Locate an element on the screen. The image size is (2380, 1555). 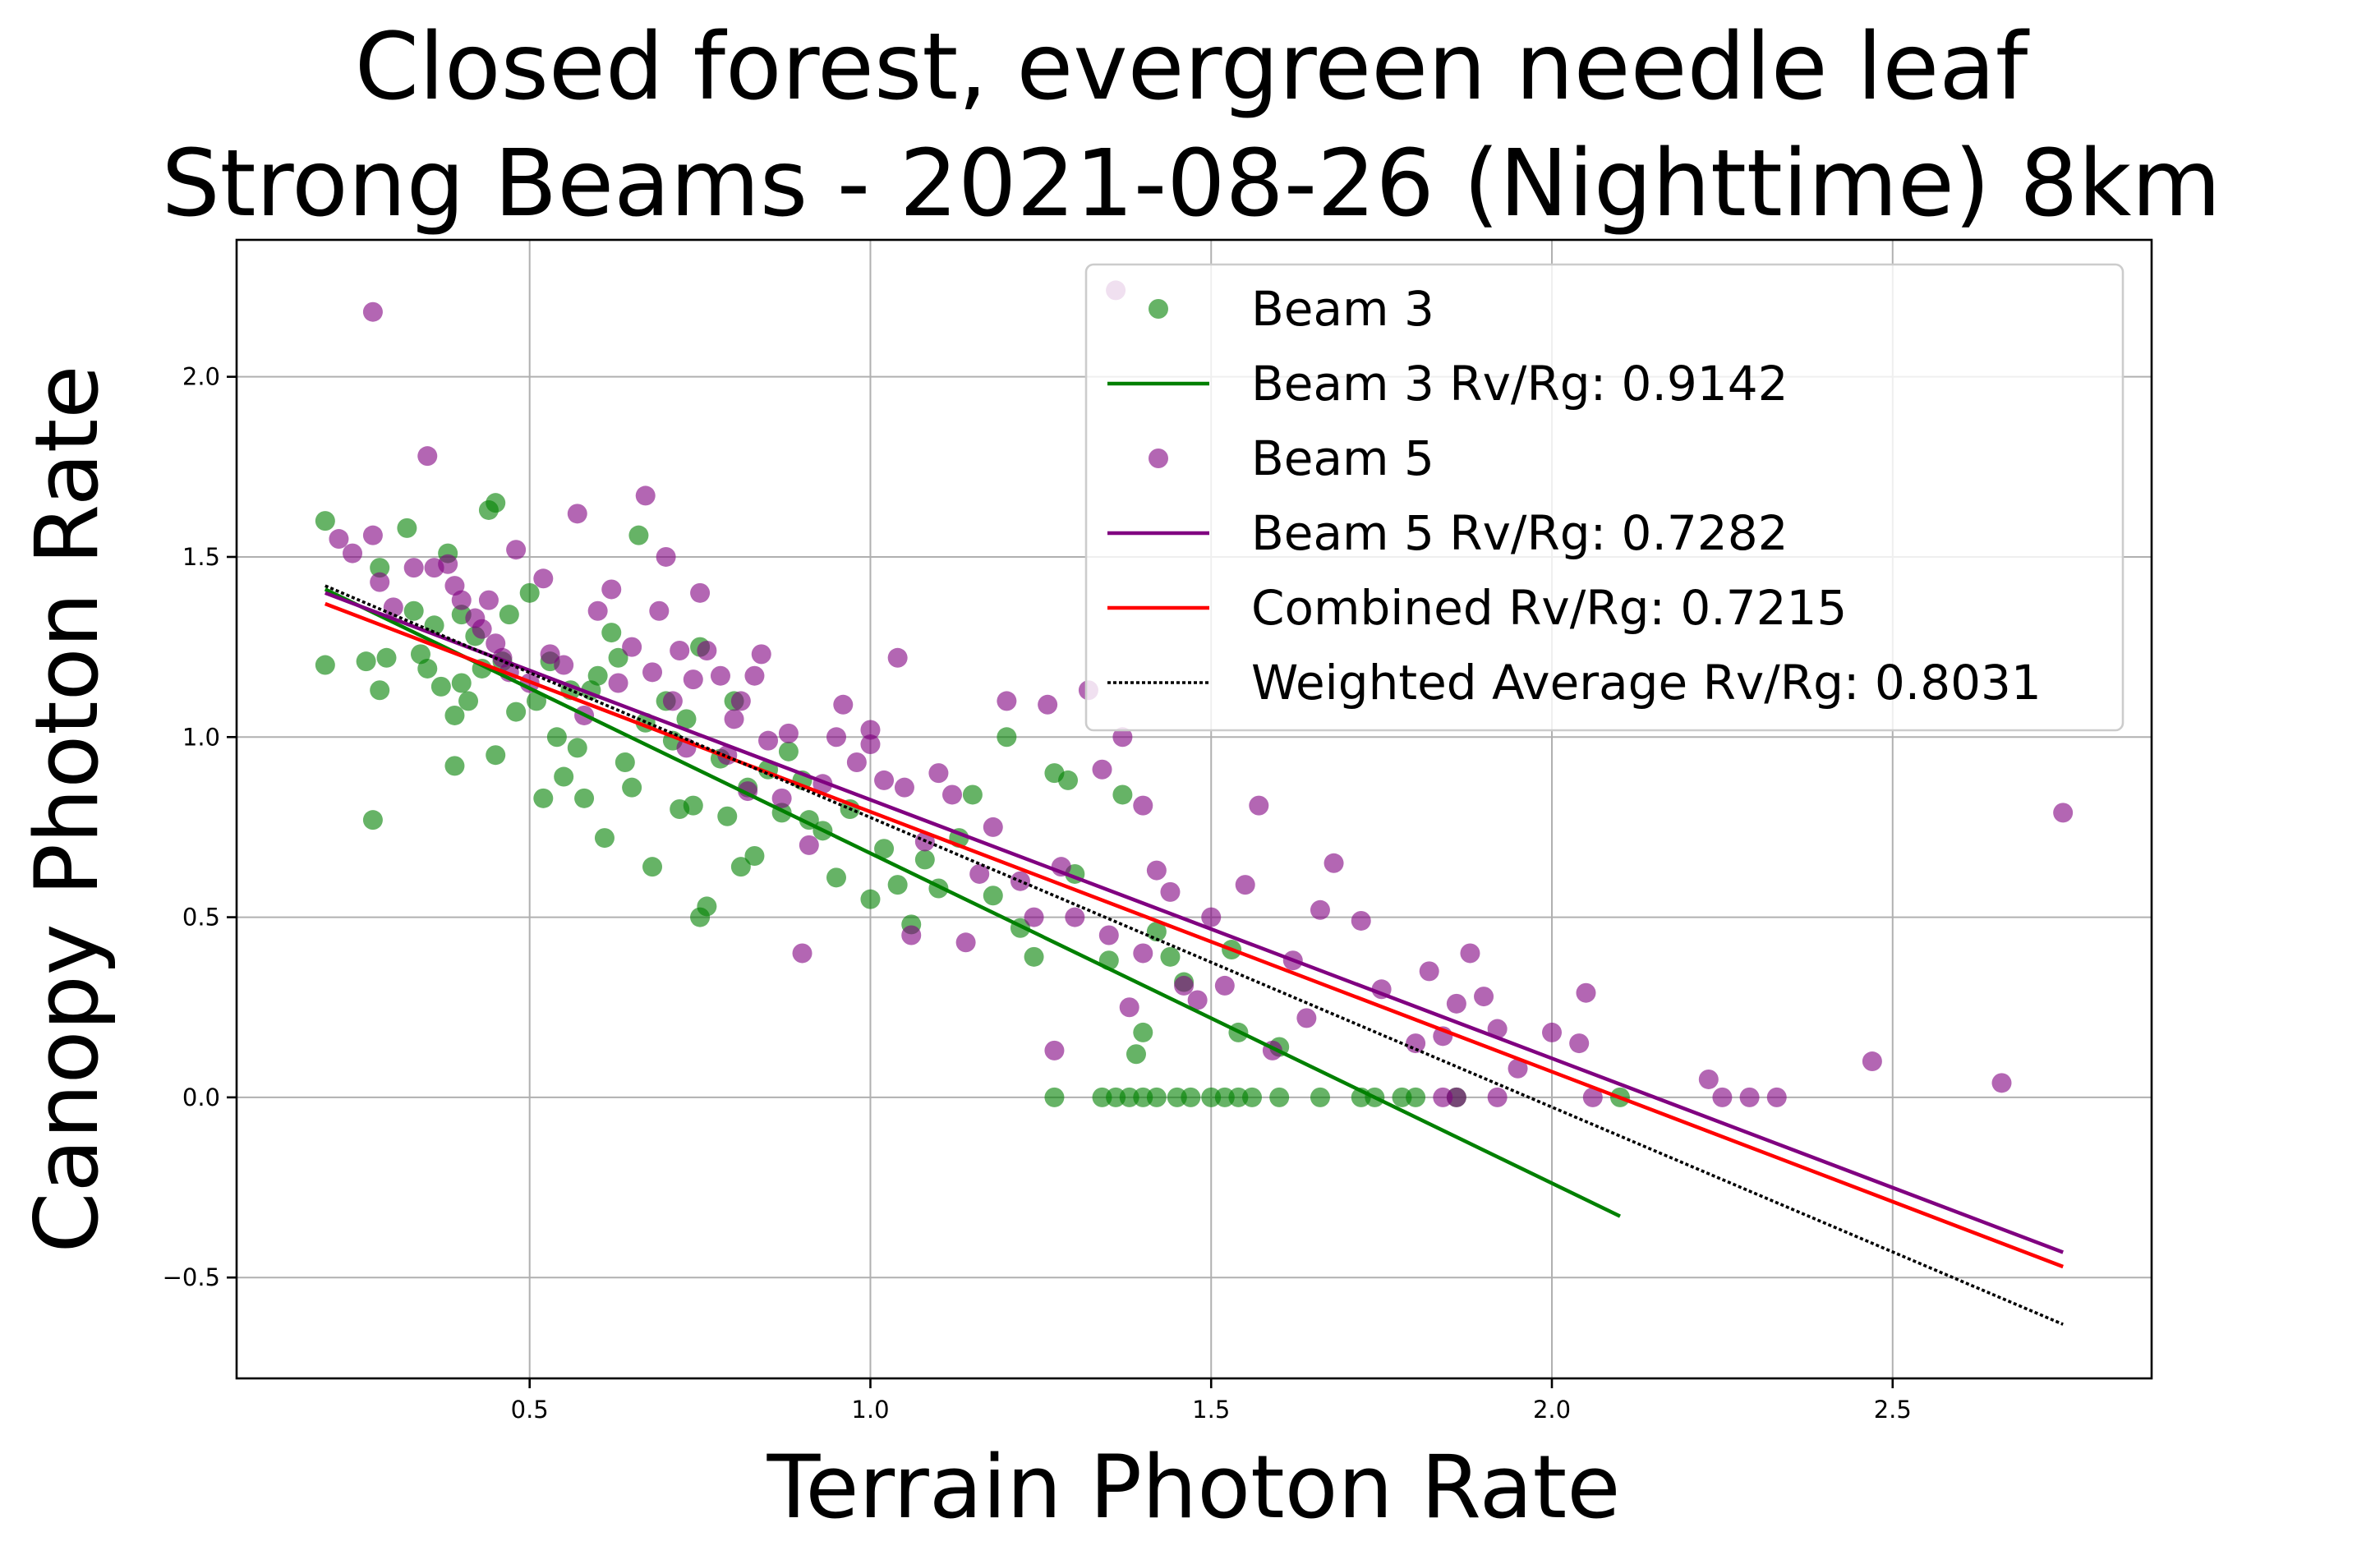
legend-marker is located at coordinates (1158, 309).